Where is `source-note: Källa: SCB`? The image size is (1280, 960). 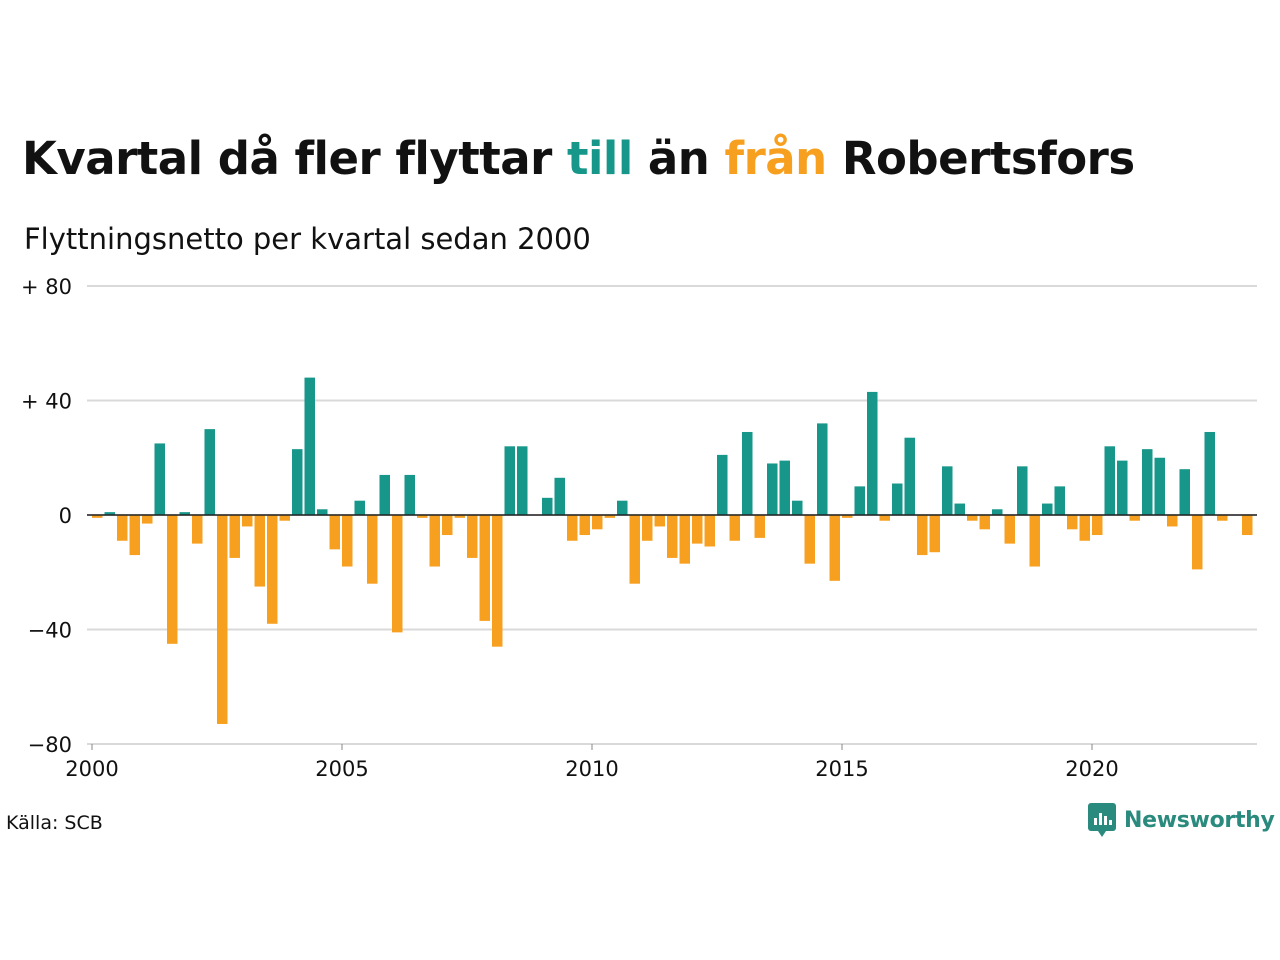
source-note: Källa: SCB is located at coordinates (54, 823).